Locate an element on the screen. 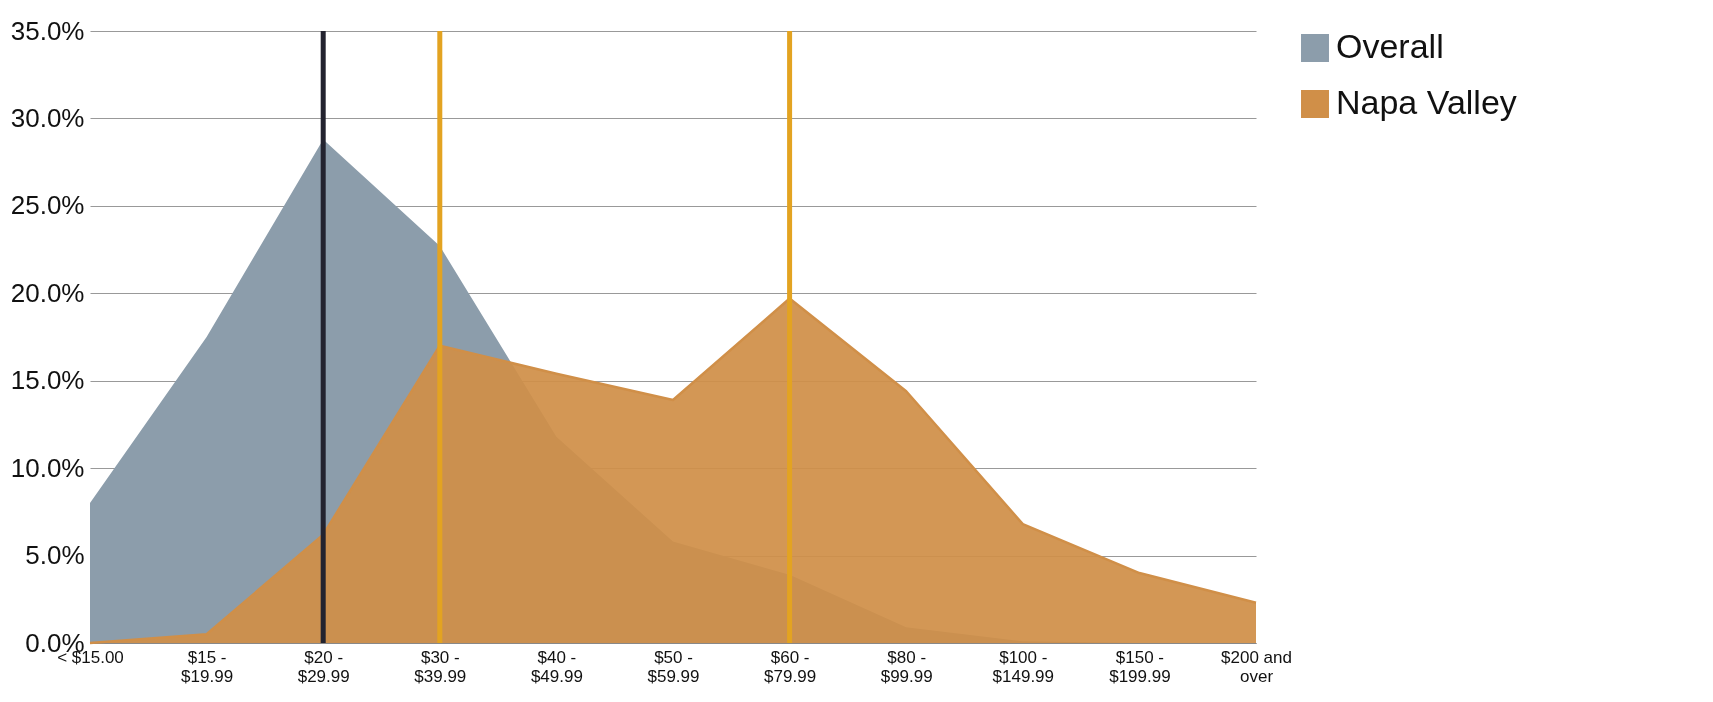  y-tick-label: 25.0% is located at coordinates (47, 205).